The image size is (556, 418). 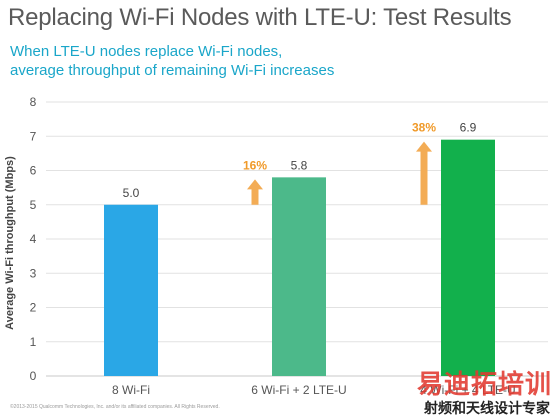 I want to click on watermark-line-2: 射频和天线设计专家, so click(x=487, y=409).